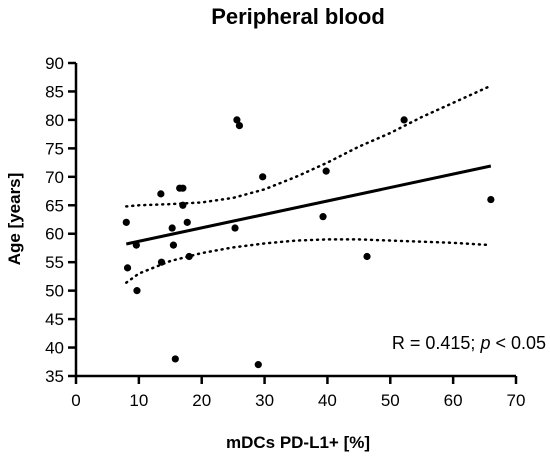  I want to click on x-tick-label: 70, so click(516, 400).